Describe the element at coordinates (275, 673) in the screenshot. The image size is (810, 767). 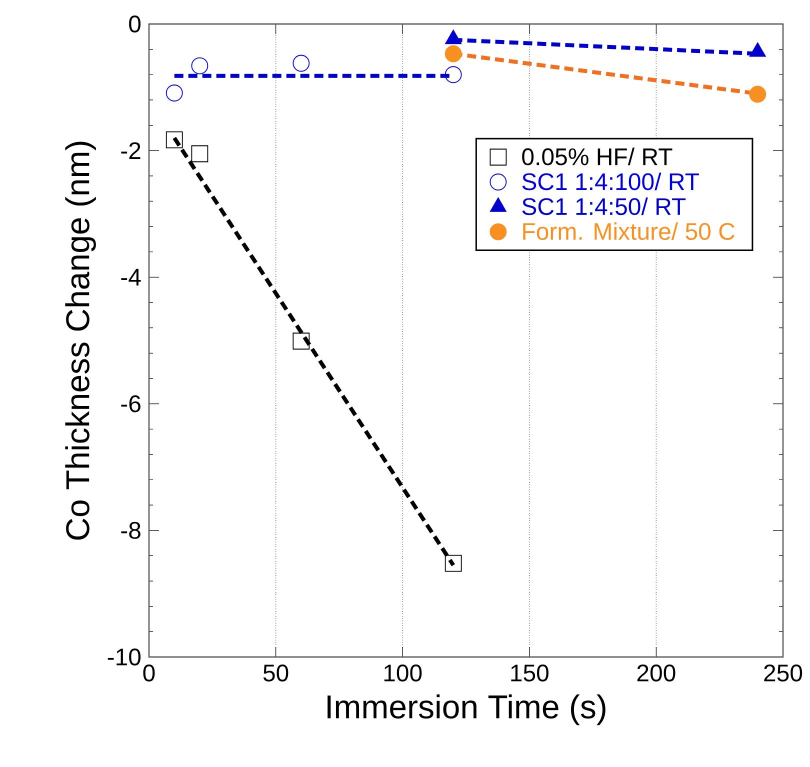
I see `x-tick-label: 50` at that location.